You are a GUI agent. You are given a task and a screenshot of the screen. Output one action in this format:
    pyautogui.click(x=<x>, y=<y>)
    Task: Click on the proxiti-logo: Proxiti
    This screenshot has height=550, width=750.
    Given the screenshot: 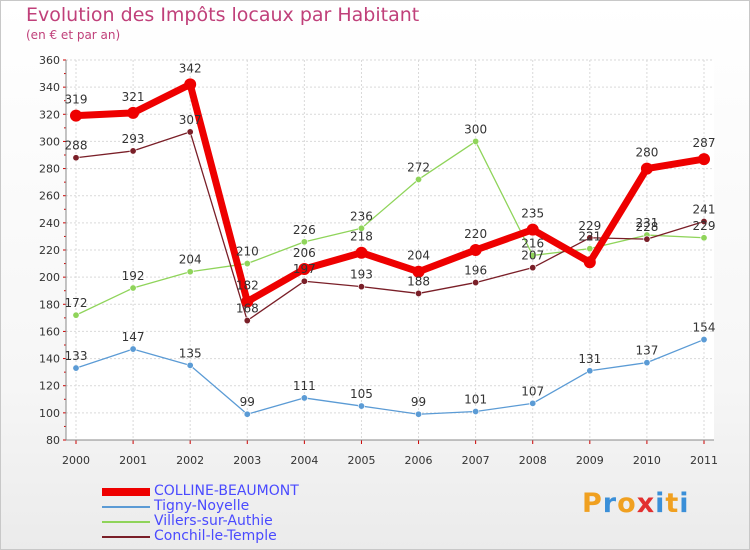 What is the action you would take?
    pyautogui.click(x=636, y=503)
    